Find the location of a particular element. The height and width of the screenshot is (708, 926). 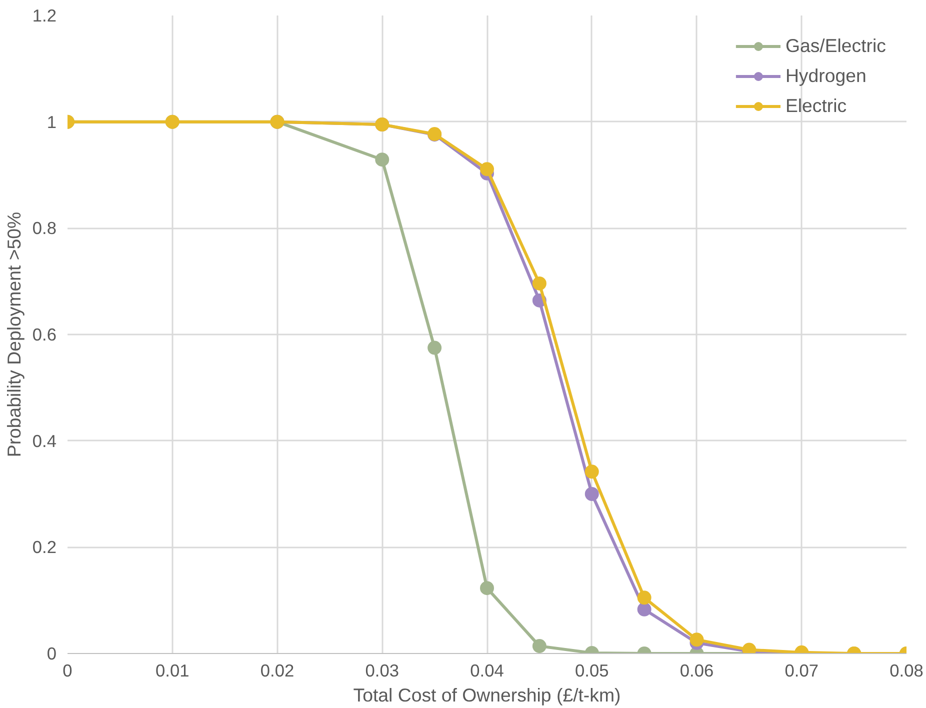

y-tick-label: 0.8 is located at coordinates (44, 228).